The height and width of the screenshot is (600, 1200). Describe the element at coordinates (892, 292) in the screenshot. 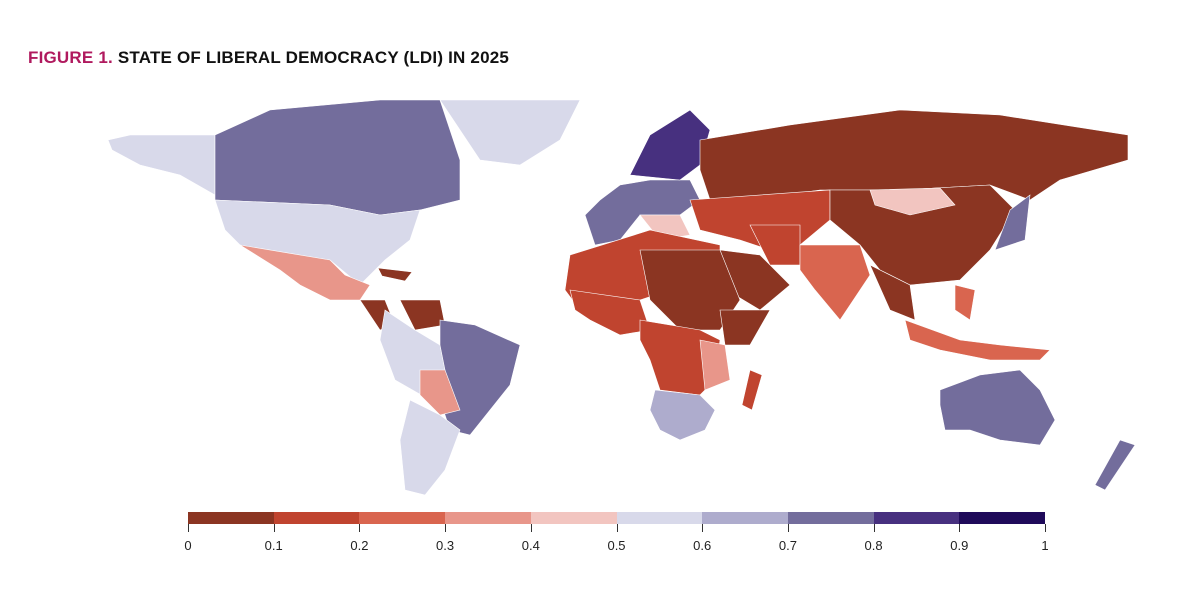

I see `region-southeast-asia` at that location.